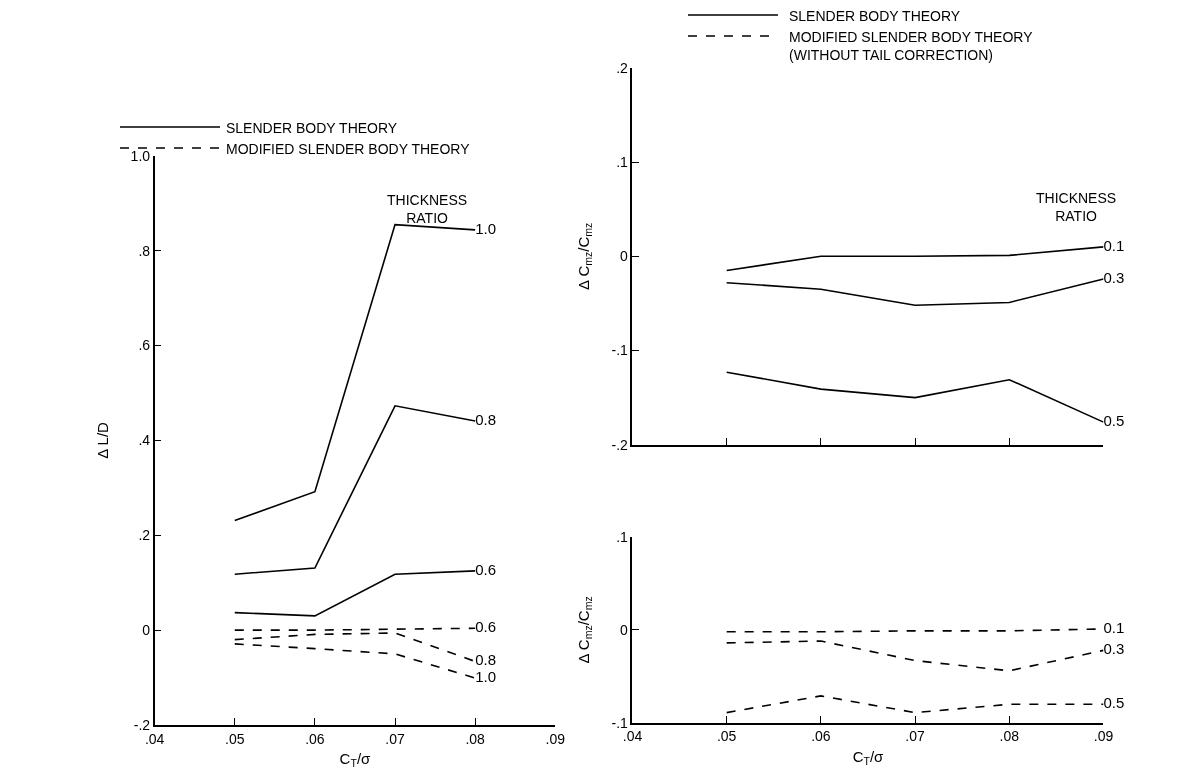  Describe the element at coordinates (103, 440) in the screenshot. I see `y-axis-title: Δ L/D` at that location.